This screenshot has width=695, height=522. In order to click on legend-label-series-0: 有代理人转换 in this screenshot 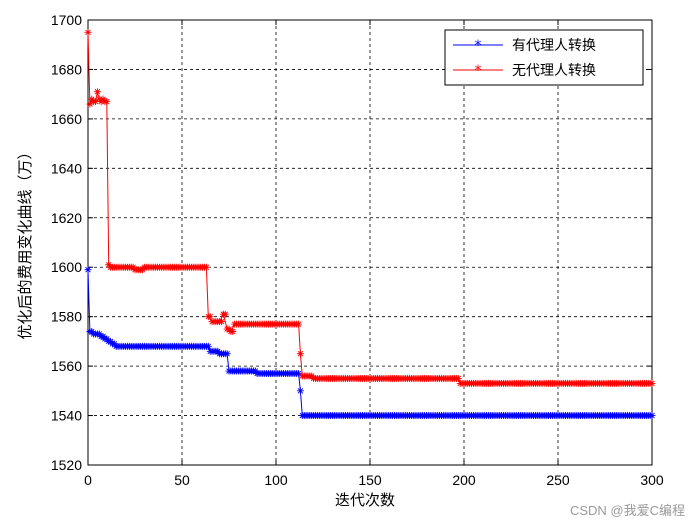, I will do `click(554, 45)`.